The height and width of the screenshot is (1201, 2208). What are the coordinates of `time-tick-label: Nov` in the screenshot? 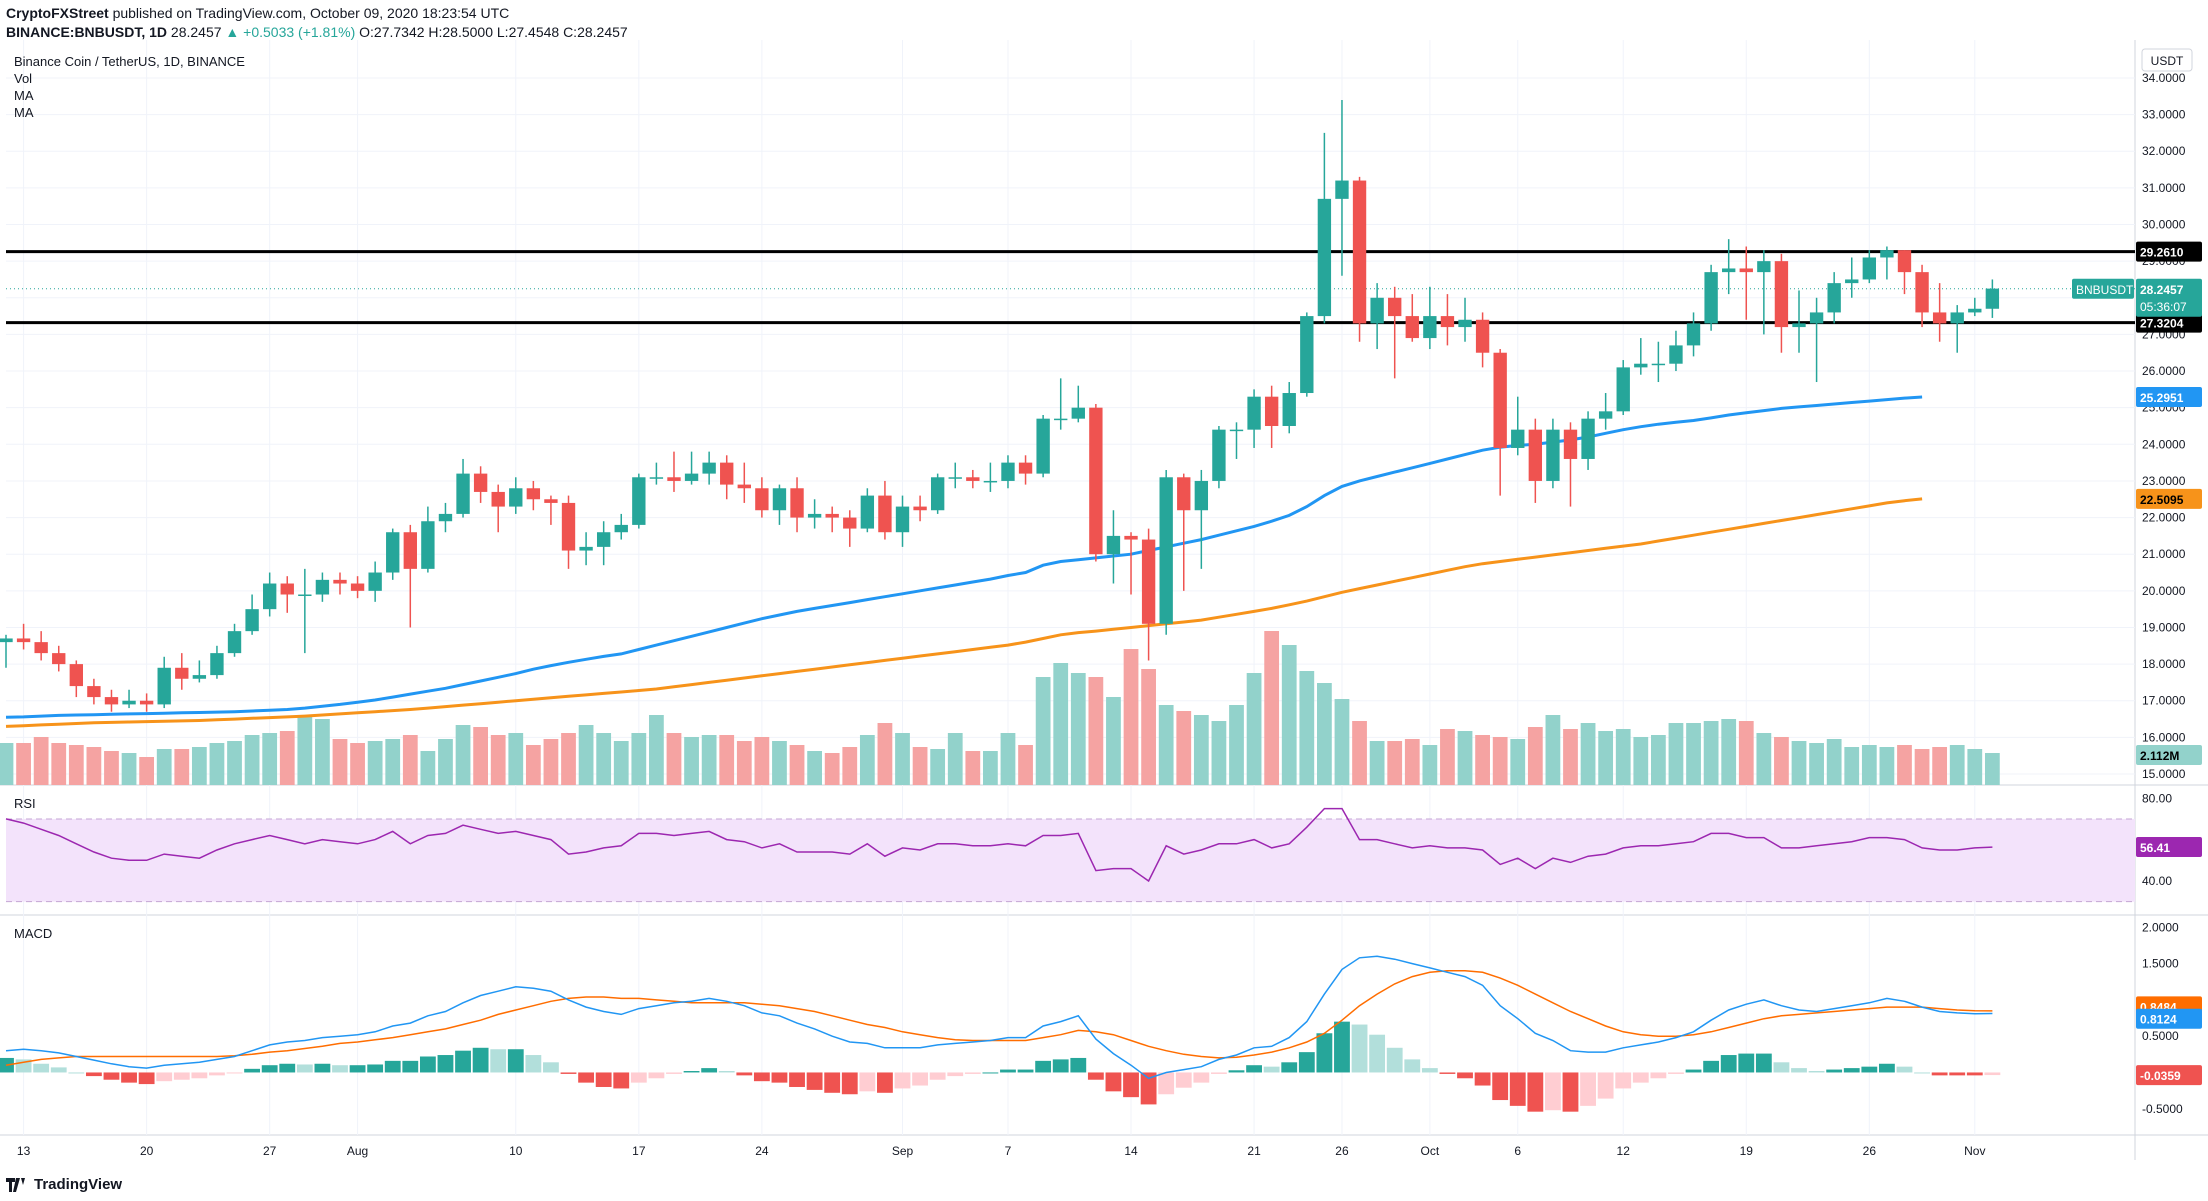 It's located at (1974, 1151).